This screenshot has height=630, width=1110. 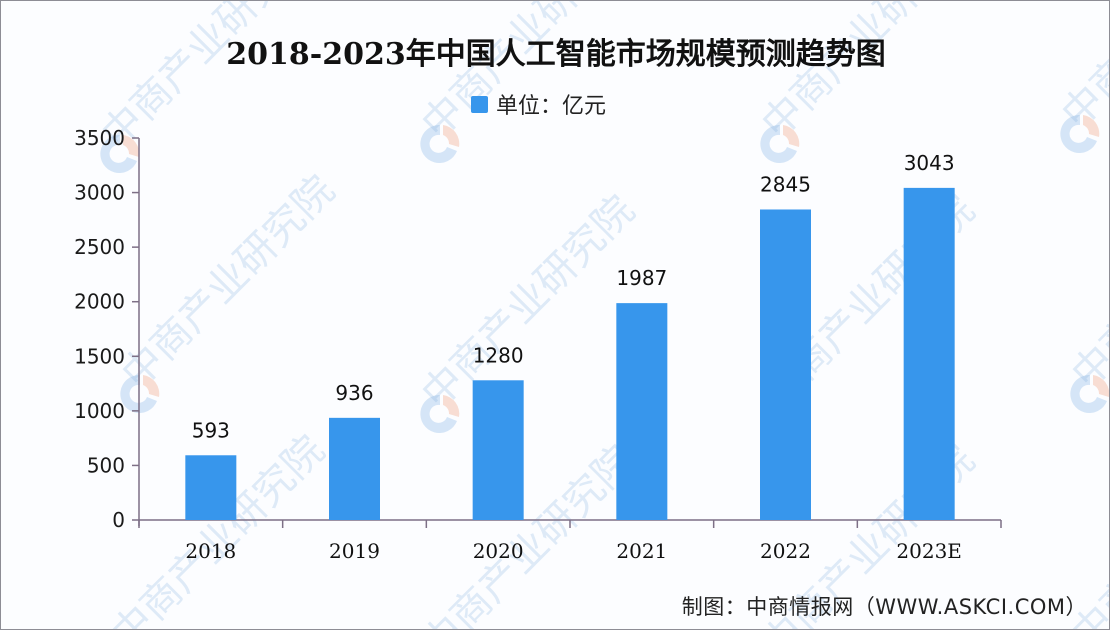 I want to click on x-tick-label: 2020, so click(x=498, y=551).